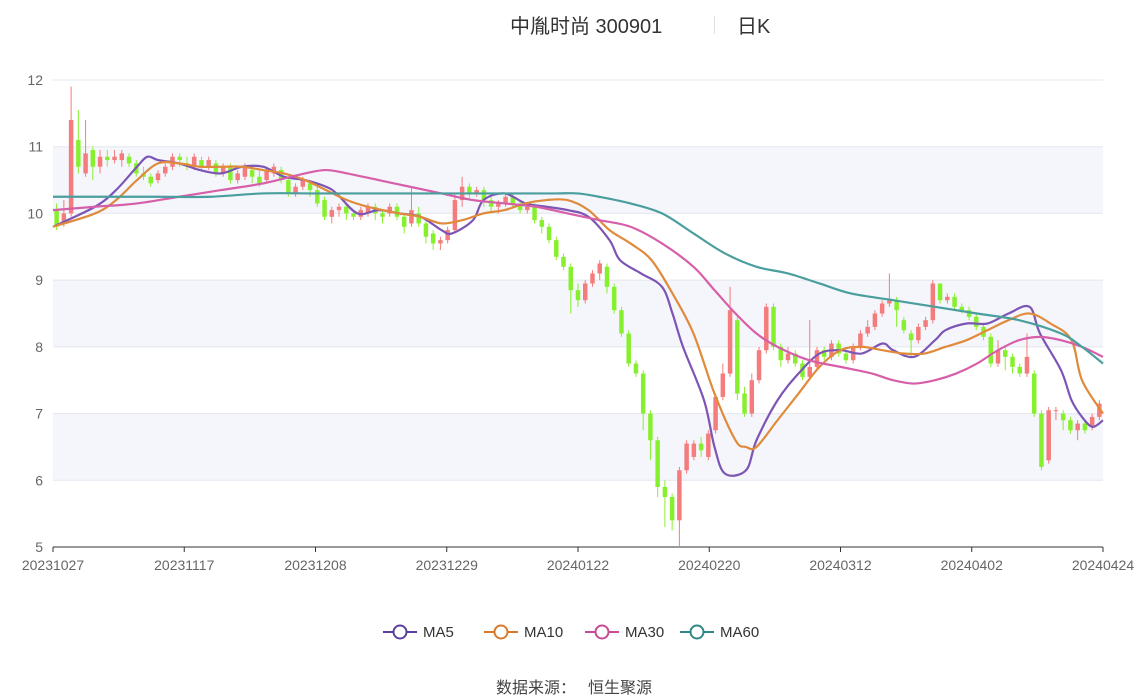 This screenshot has width=1148, height=699. Describe the element at coordinates (586, 27) in the screenshot. I see `stock-name-code: 中胤时尚 300901` at that location.